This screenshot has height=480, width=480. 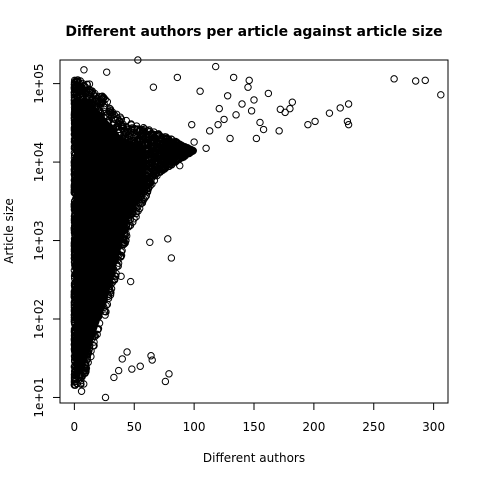 I want to click on x-tick-label: 200, so click(x=313, y=427).